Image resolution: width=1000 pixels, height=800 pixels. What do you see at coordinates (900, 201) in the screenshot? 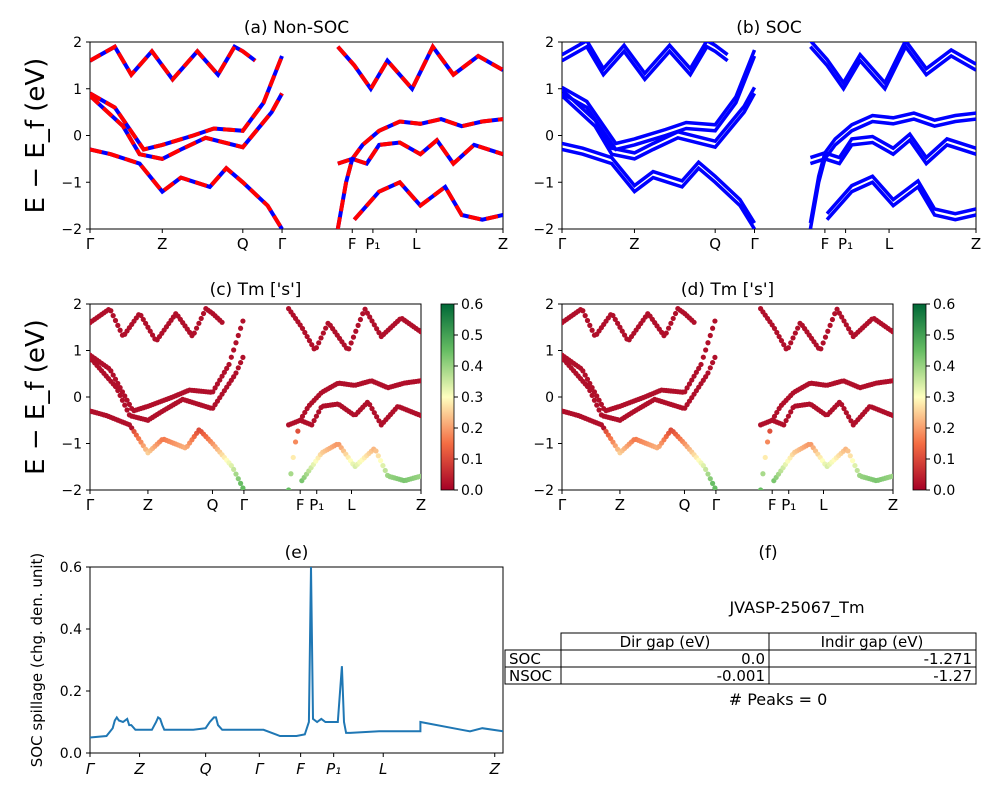
I see `band-line-soc` at bounding box center [900, 201].